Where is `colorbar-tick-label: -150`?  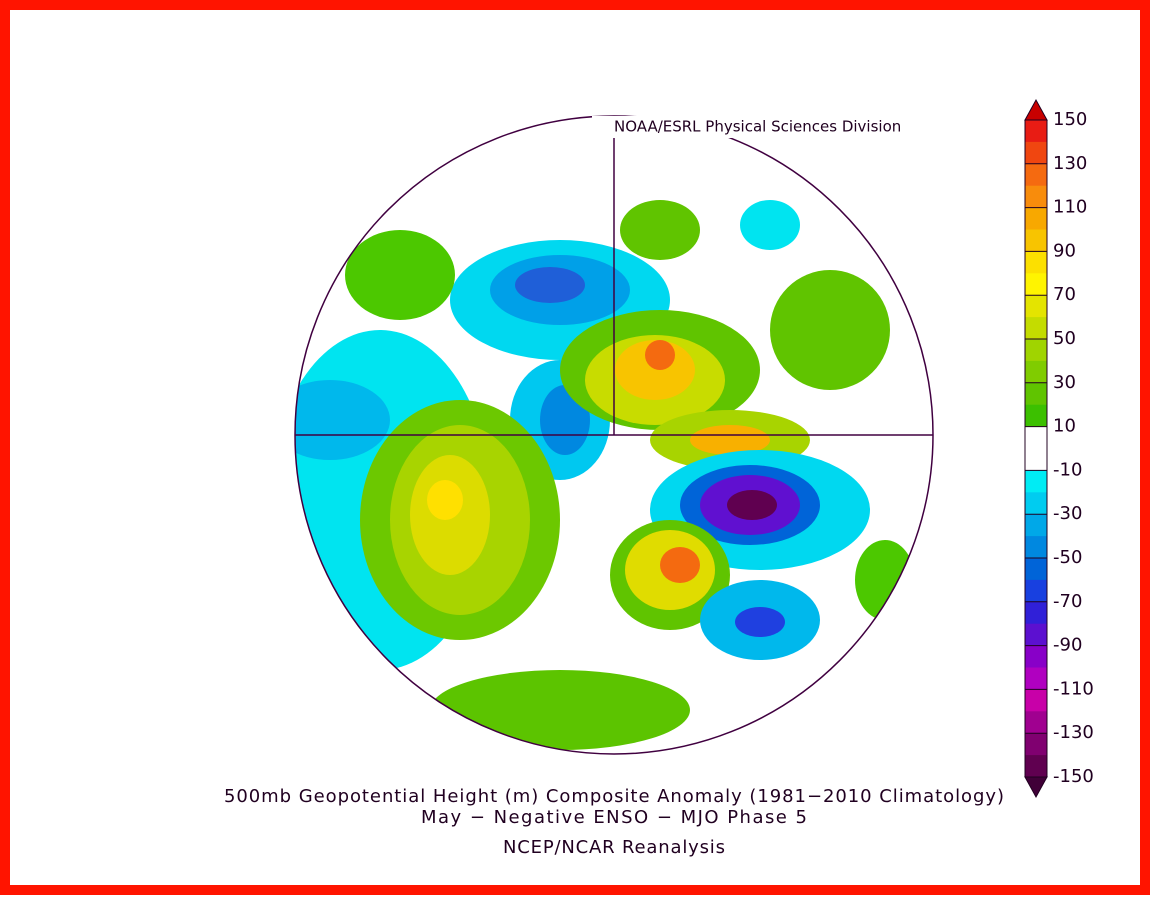 colorbar-tick-label: -150 is located at coordinates (1073, 776).